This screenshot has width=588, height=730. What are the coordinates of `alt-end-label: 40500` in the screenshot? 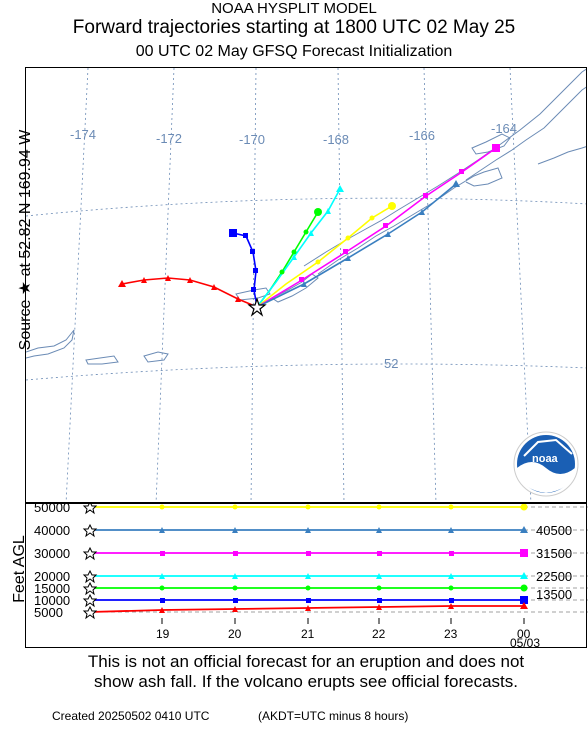 It's located at (554, 530).